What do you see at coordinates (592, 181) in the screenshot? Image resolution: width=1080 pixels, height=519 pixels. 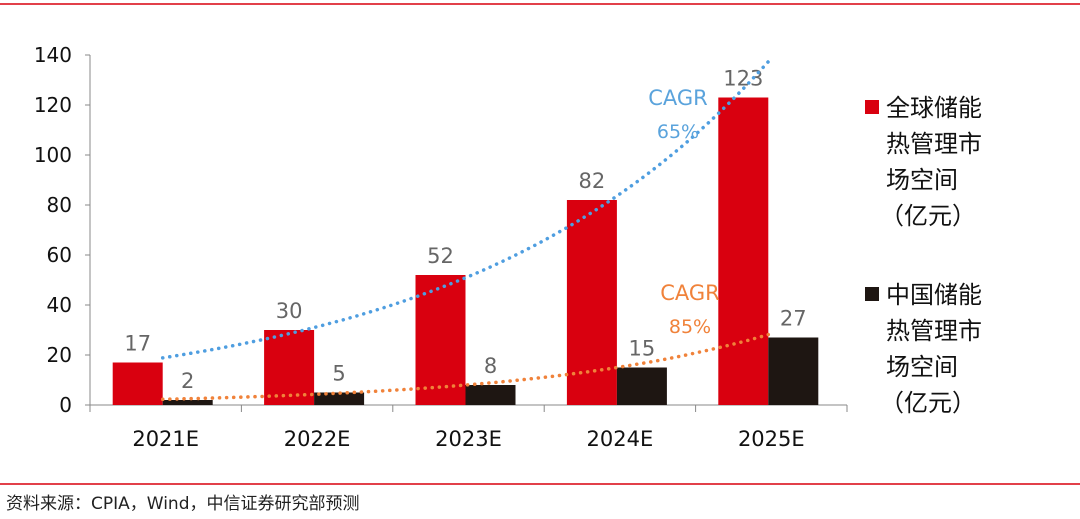 I see `data-label: 82` at bounding box center [592, 181].